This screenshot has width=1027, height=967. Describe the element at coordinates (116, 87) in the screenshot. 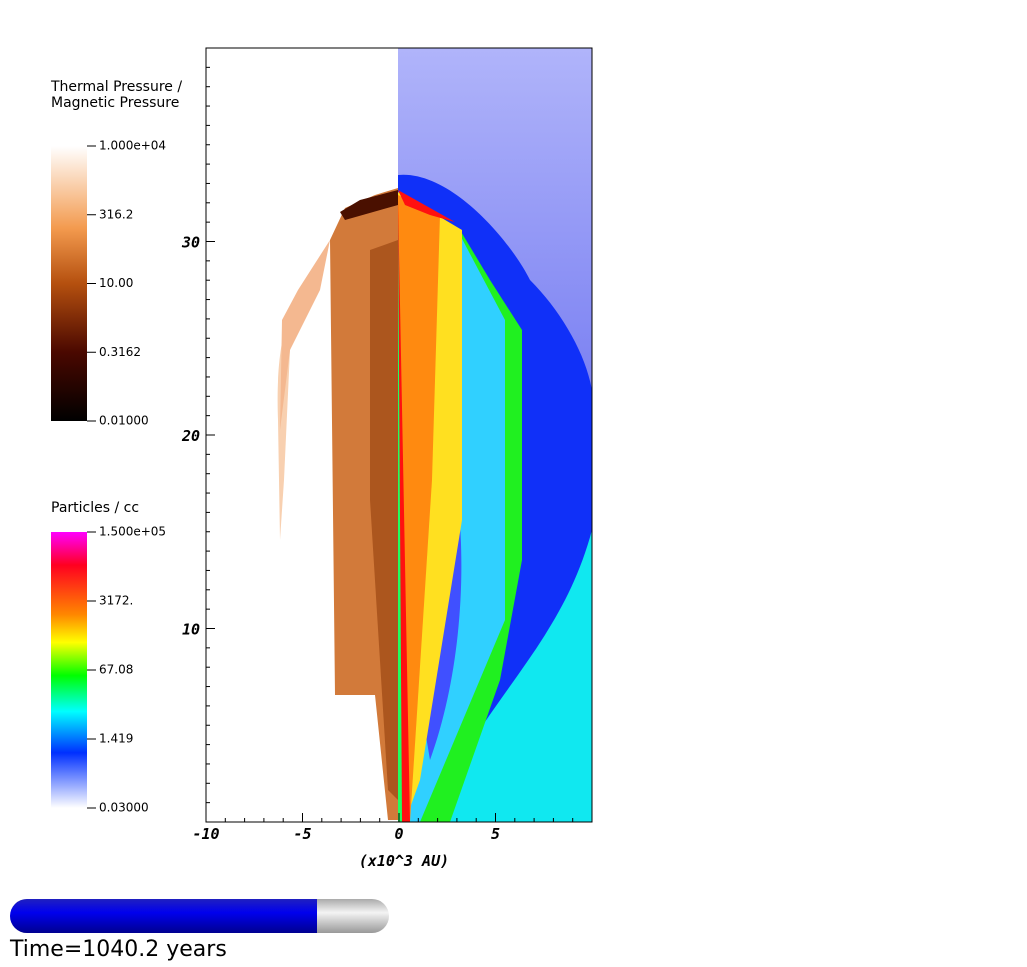

I see `colorbar-title: Thermal Pressure /` at that location.